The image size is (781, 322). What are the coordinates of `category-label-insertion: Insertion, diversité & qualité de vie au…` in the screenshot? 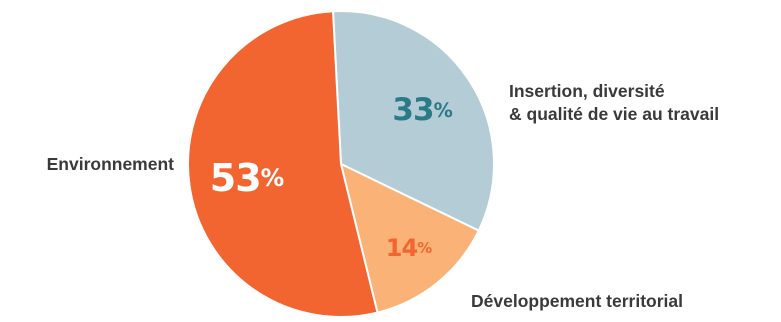 It's located at (614, 103).